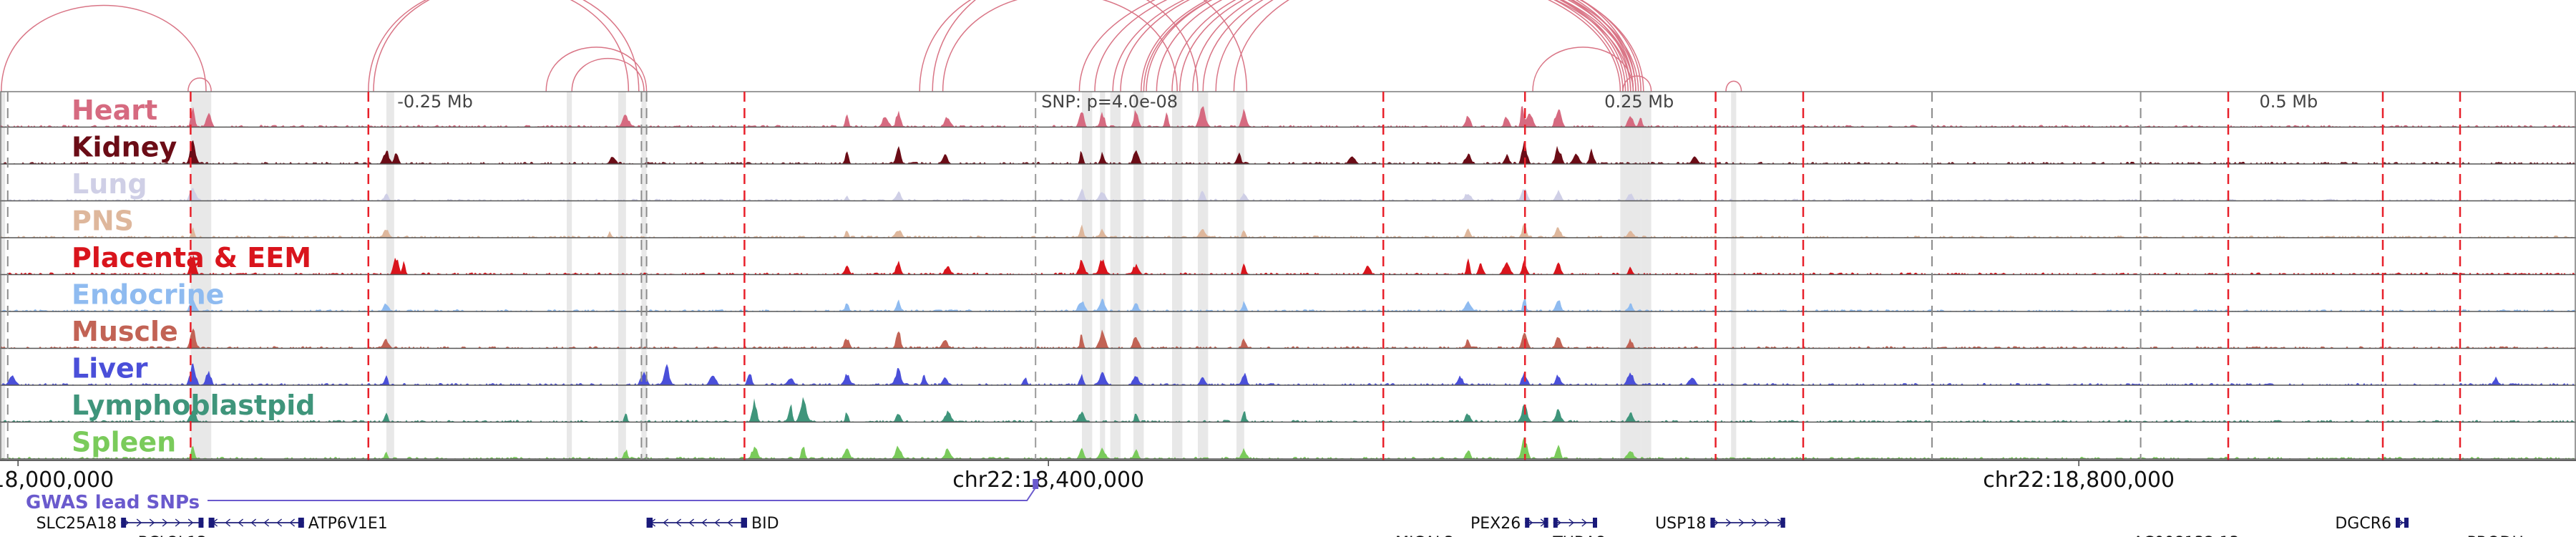 Image resolution: width=2576 pixels, height=537 pixels. I want to click on axis-tick-label: chr22:18,800,000, so click(2079, 480).